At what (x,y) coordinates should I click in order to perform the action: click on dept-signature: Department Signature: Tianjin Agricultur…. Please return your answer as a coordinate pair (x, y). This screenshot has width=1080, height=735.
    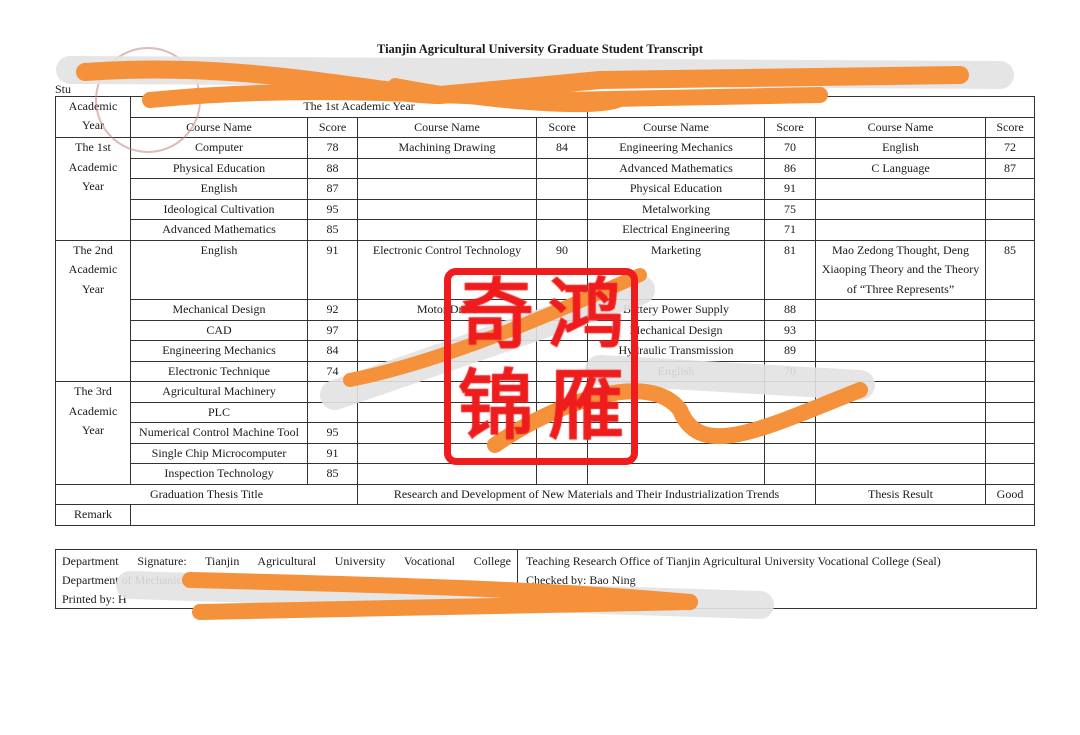
    Looking at the image, I should click on (286, 561).